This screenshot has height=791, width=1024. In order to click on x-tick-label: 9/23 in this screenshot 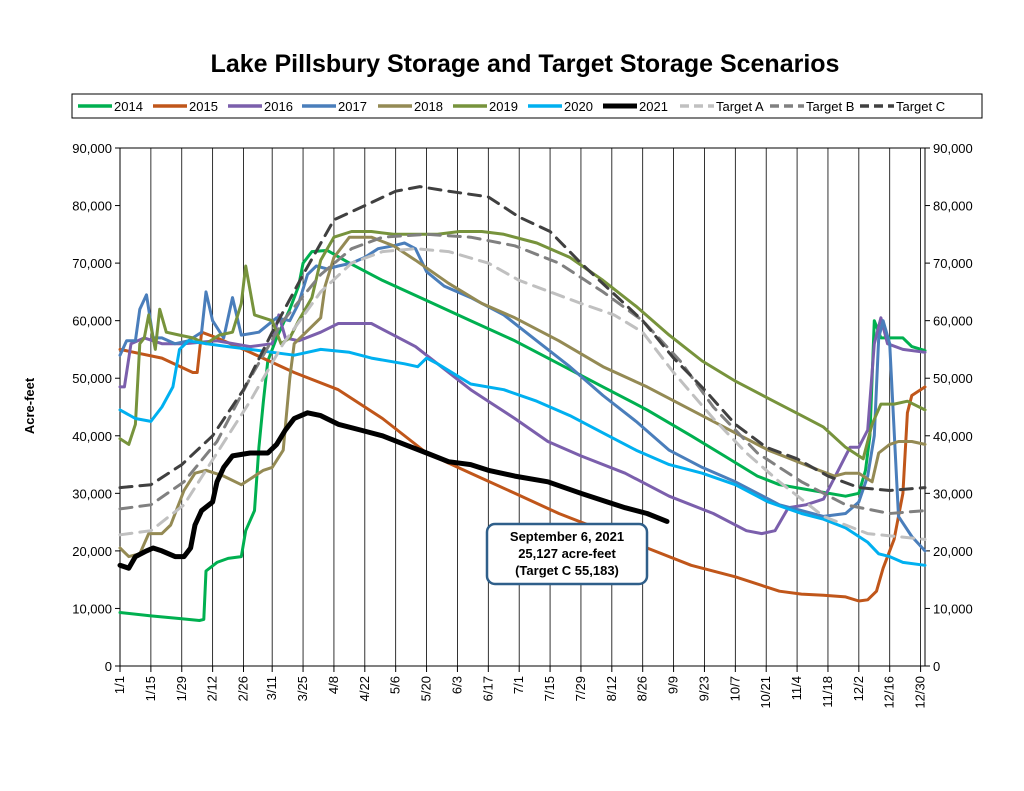, I will do `click(703, 688)`.